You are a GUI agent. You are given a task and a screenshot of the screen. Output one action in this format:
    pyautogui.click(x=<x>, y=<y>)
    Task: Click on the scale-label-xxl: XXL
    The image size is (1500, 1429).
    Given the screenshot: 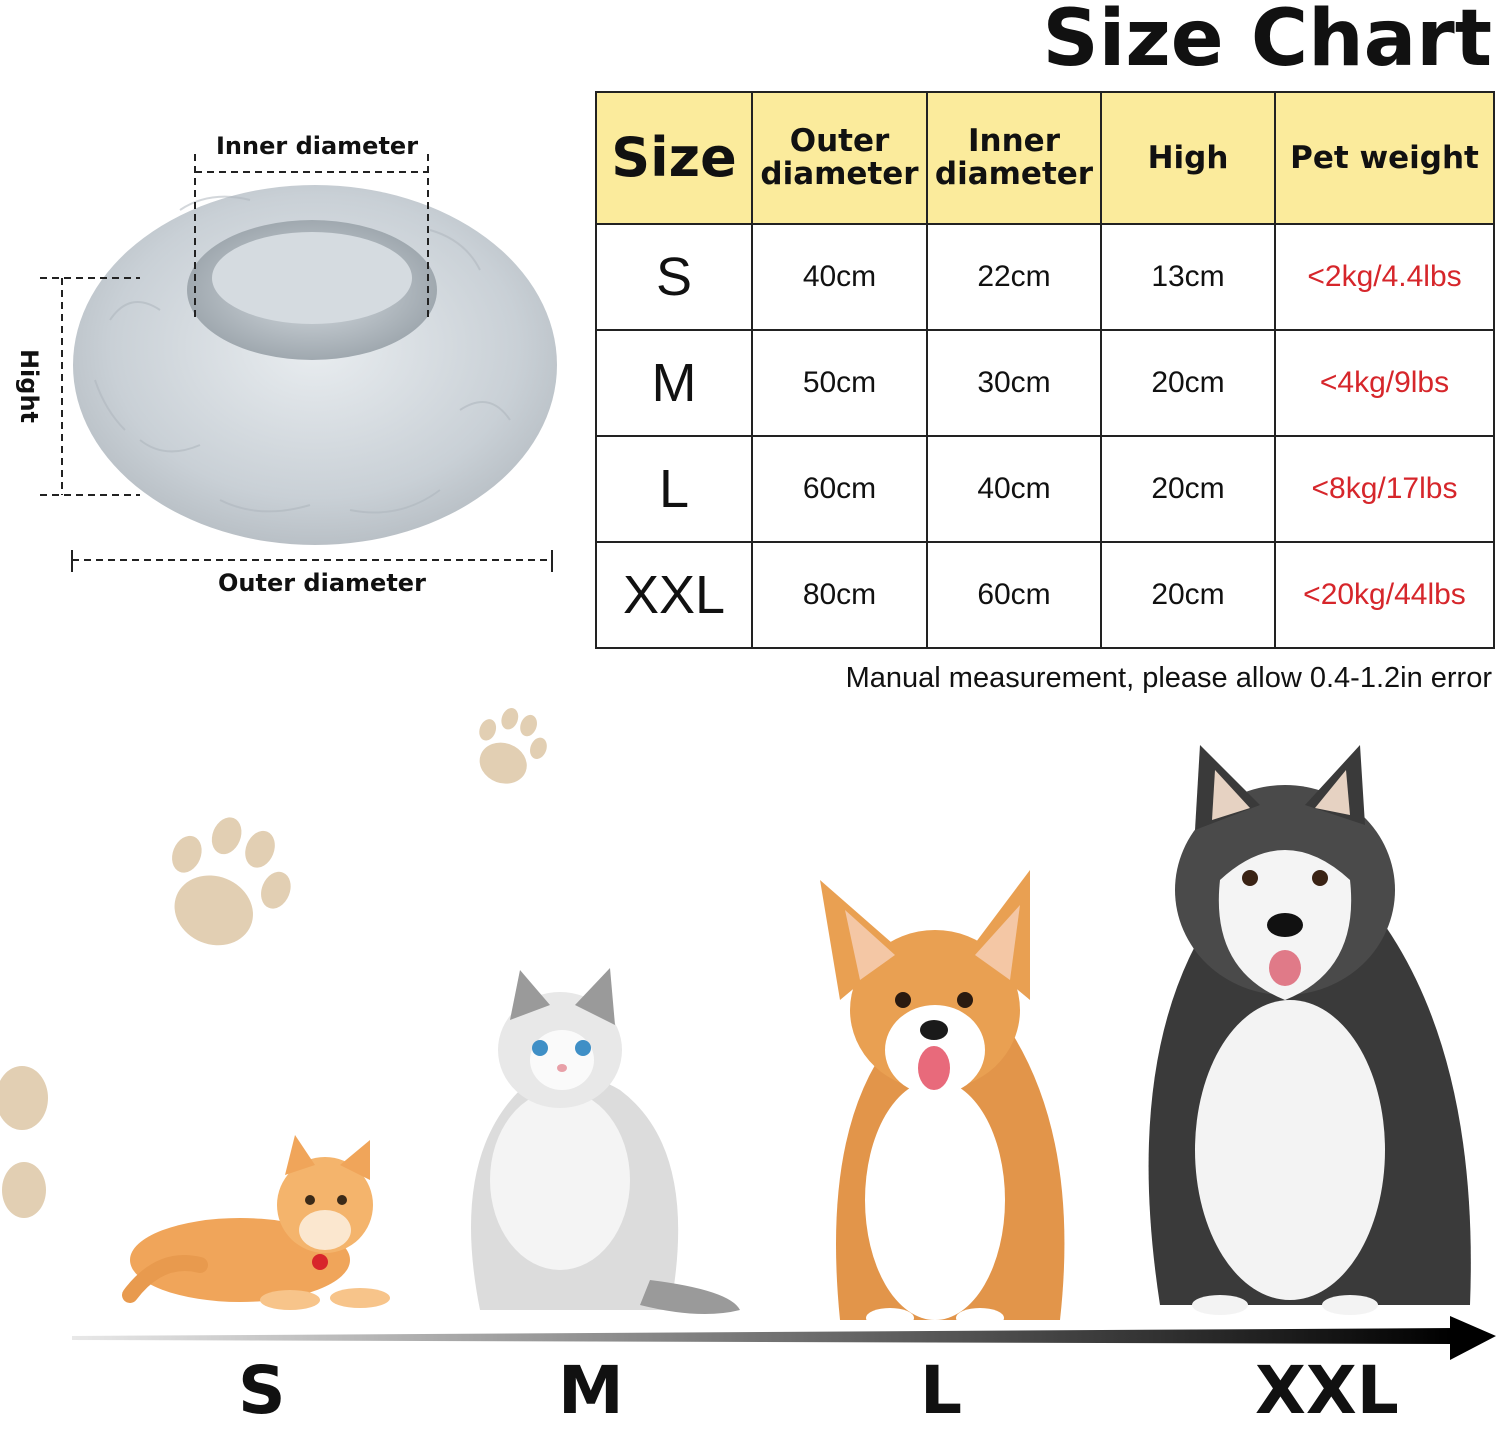 What is the action you would take?
    pyautogui.click(x=1327, y=1390)
    